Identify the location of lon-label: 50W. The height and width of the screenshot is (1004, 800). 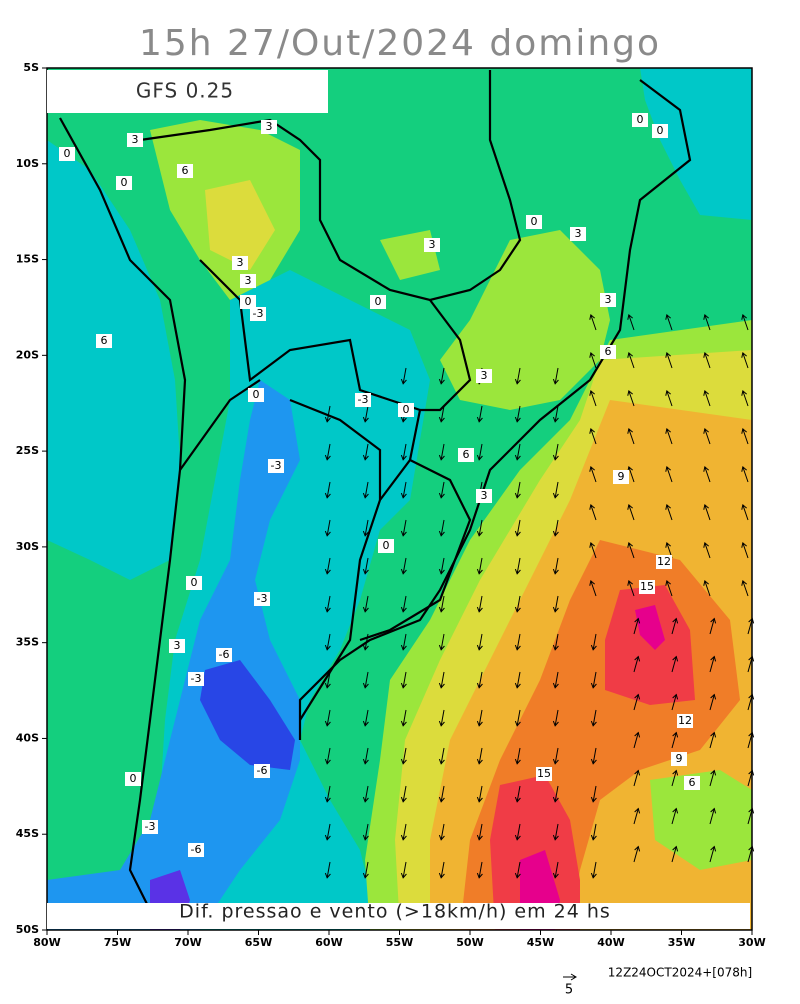
(469, 942).